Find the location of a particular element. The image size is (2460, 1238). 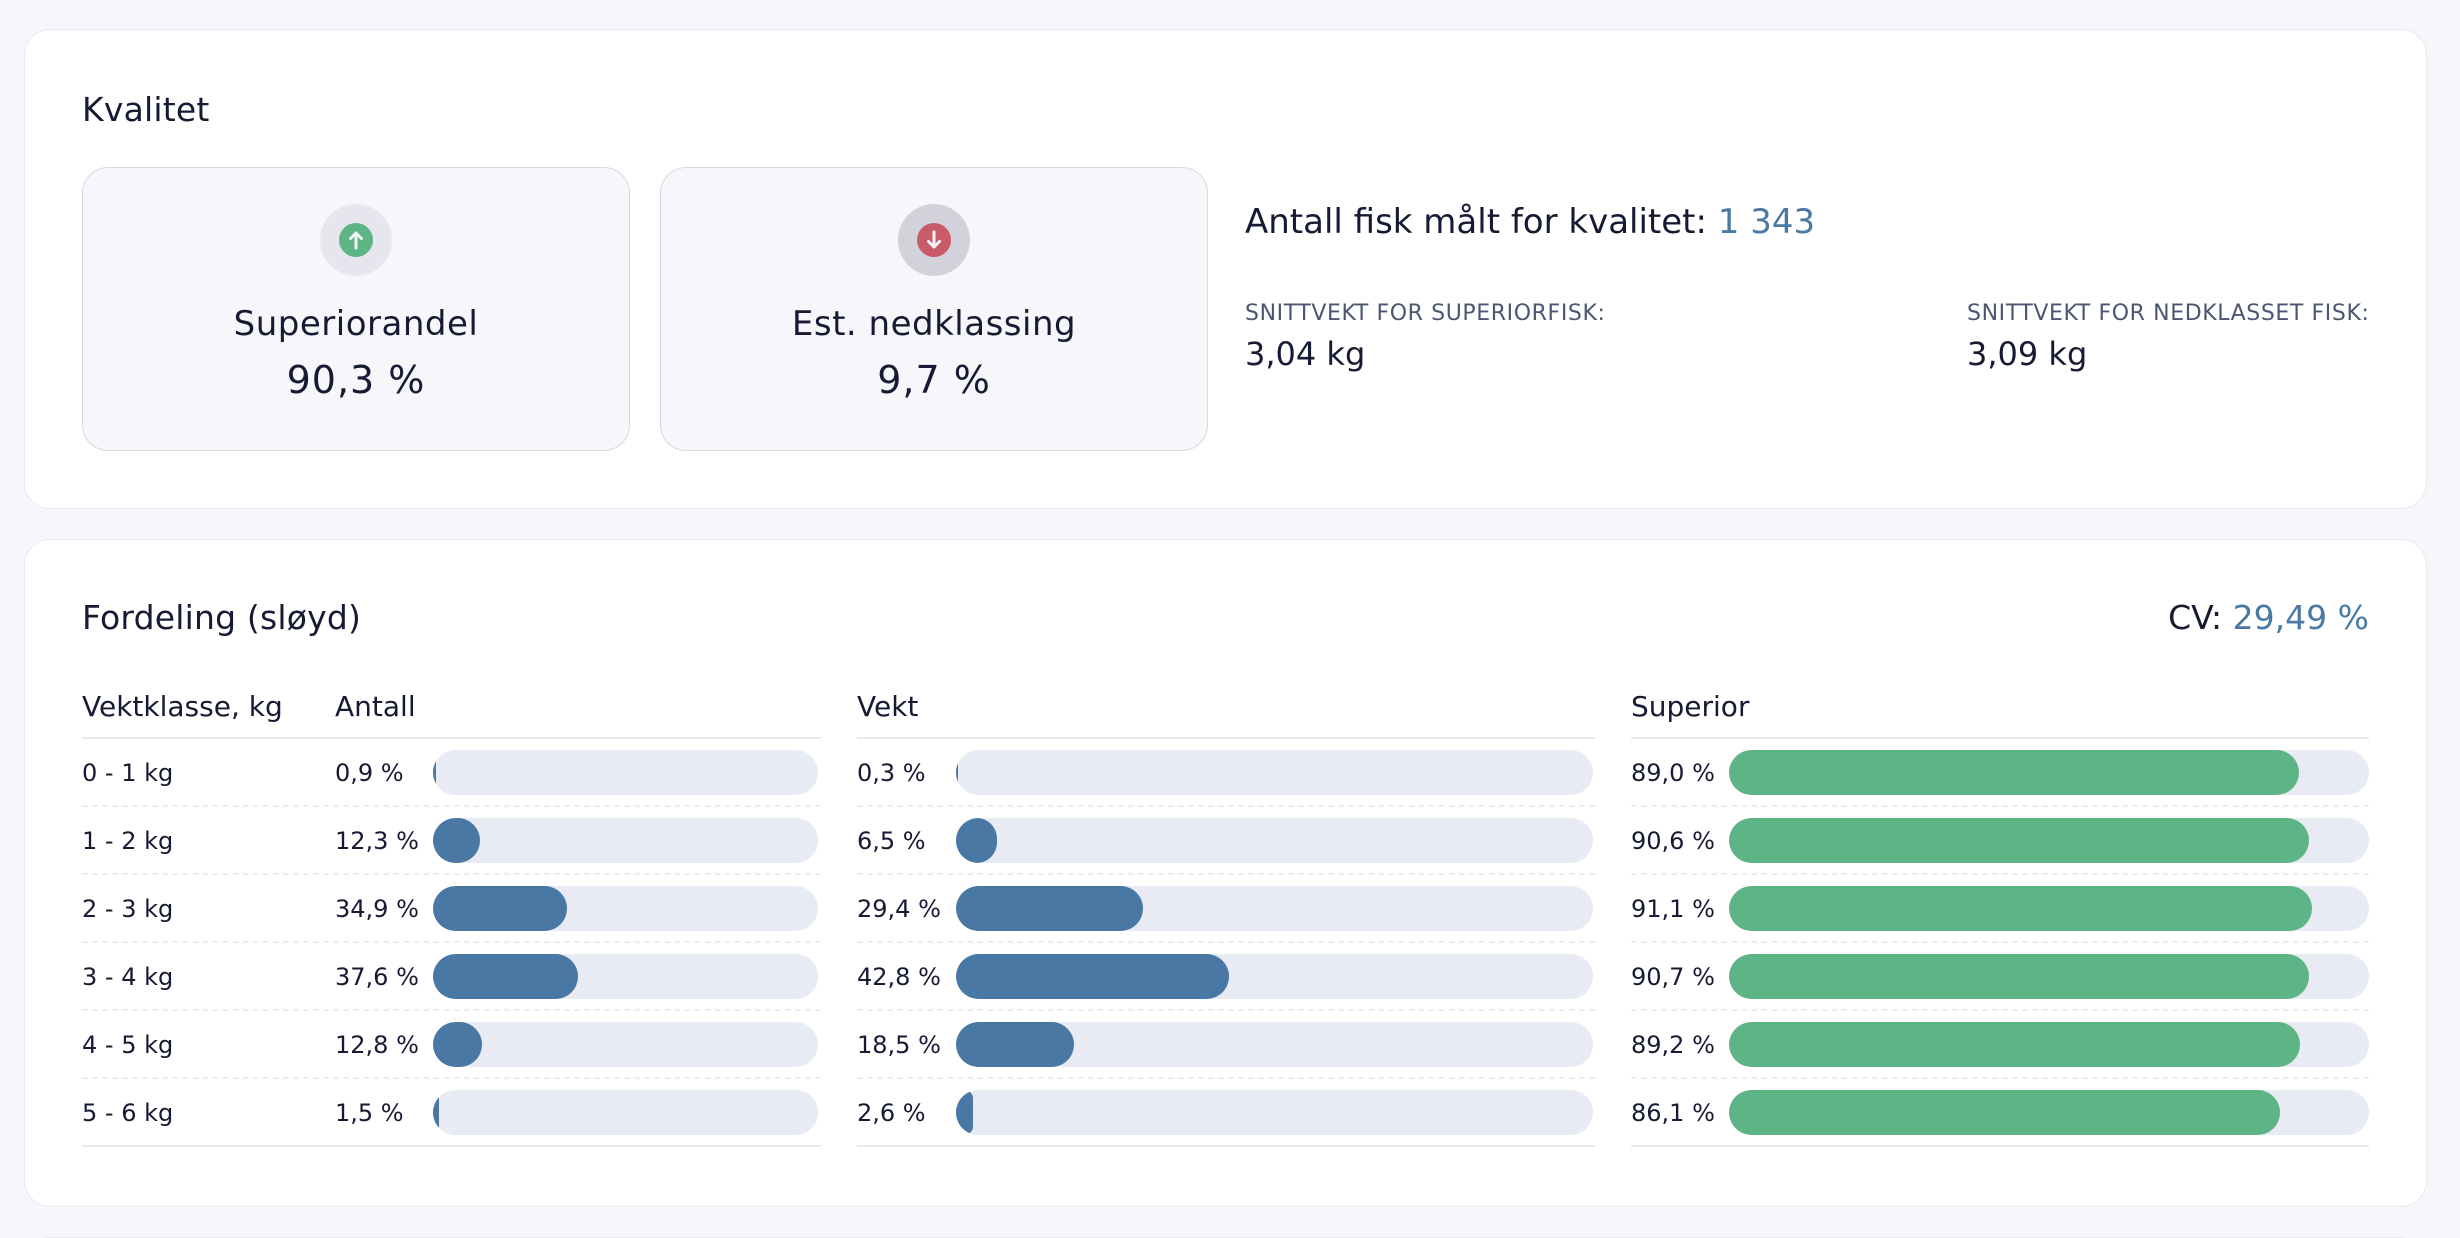

weight-class-label: 1 - 2 kg is located at coordinates (128, 841).